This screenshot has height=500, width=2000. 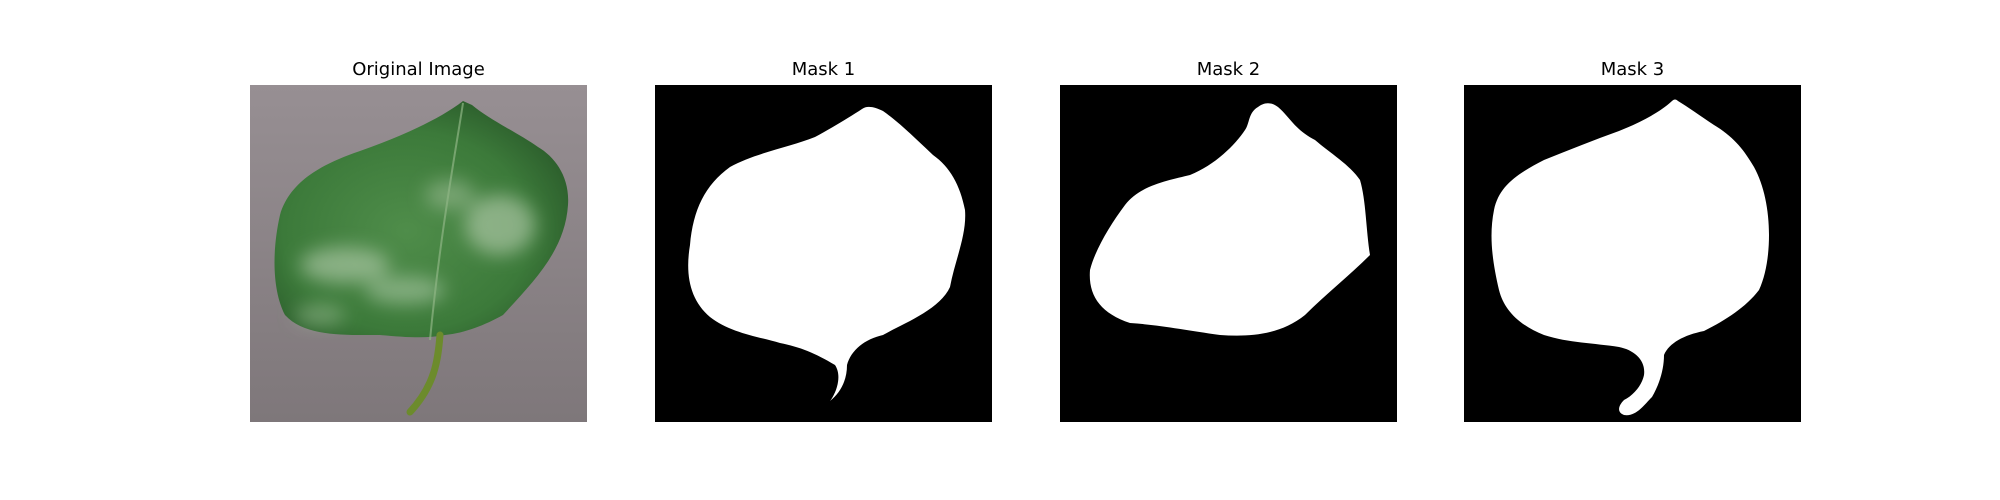 I want to click on leaf-midrib, so click(x=446, y=221).